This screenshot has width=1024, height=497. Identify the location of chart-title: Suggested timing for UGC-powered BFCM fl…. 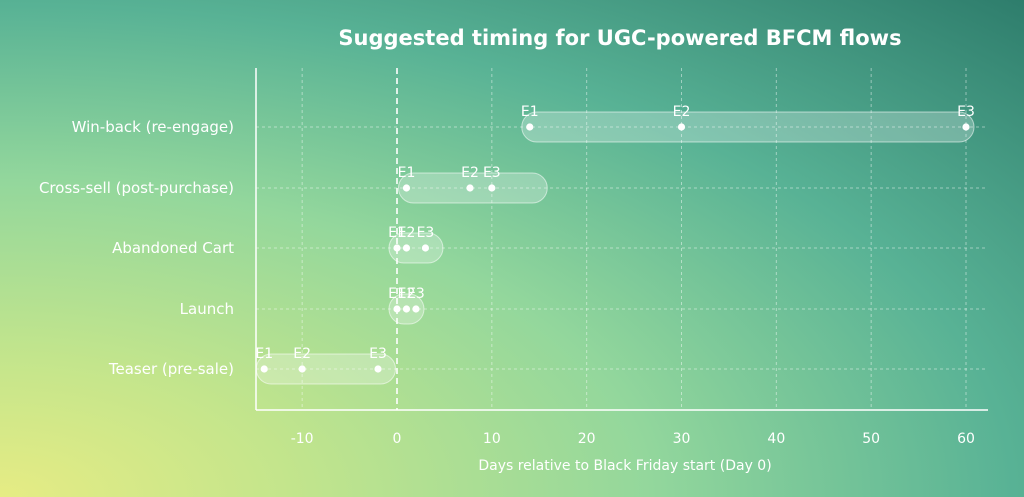
(619, 38).